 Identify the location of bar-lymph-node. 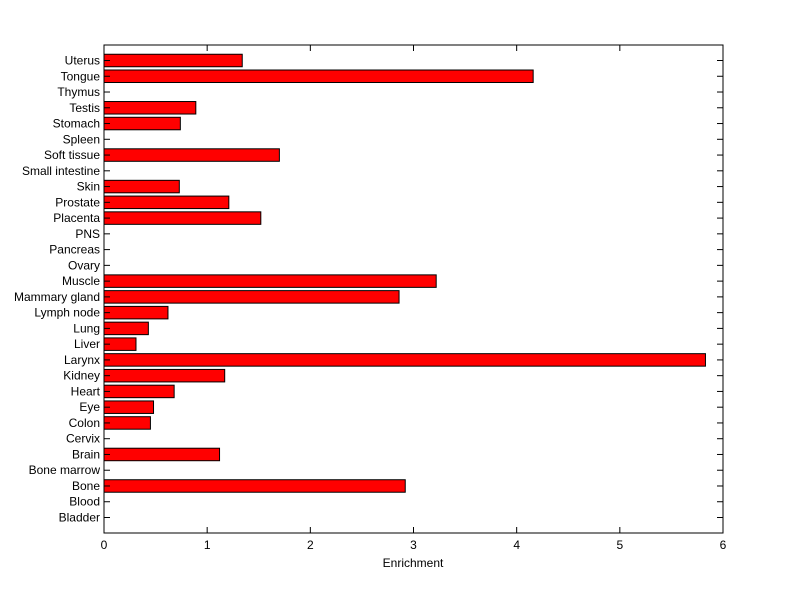
(136, 312).